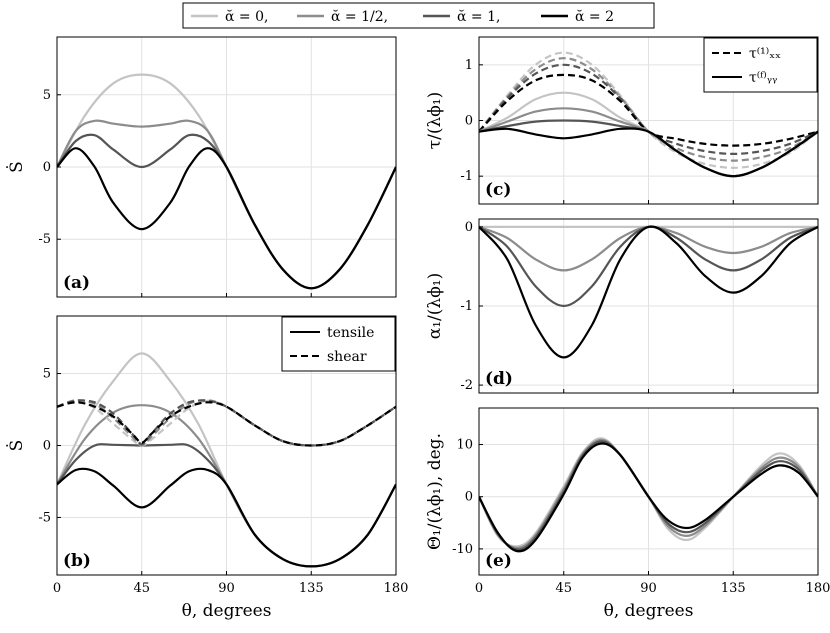 The height and width of the screenshot is (633, 830). I want to click on x-axis-label-b: θ, degrees, so click(227, 611).